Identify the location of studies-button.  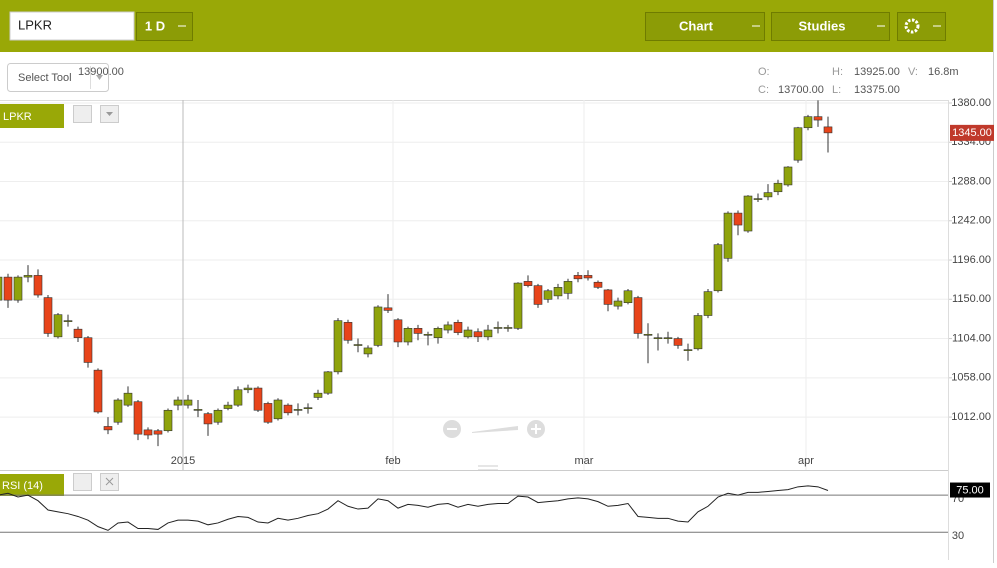
(830, 26).